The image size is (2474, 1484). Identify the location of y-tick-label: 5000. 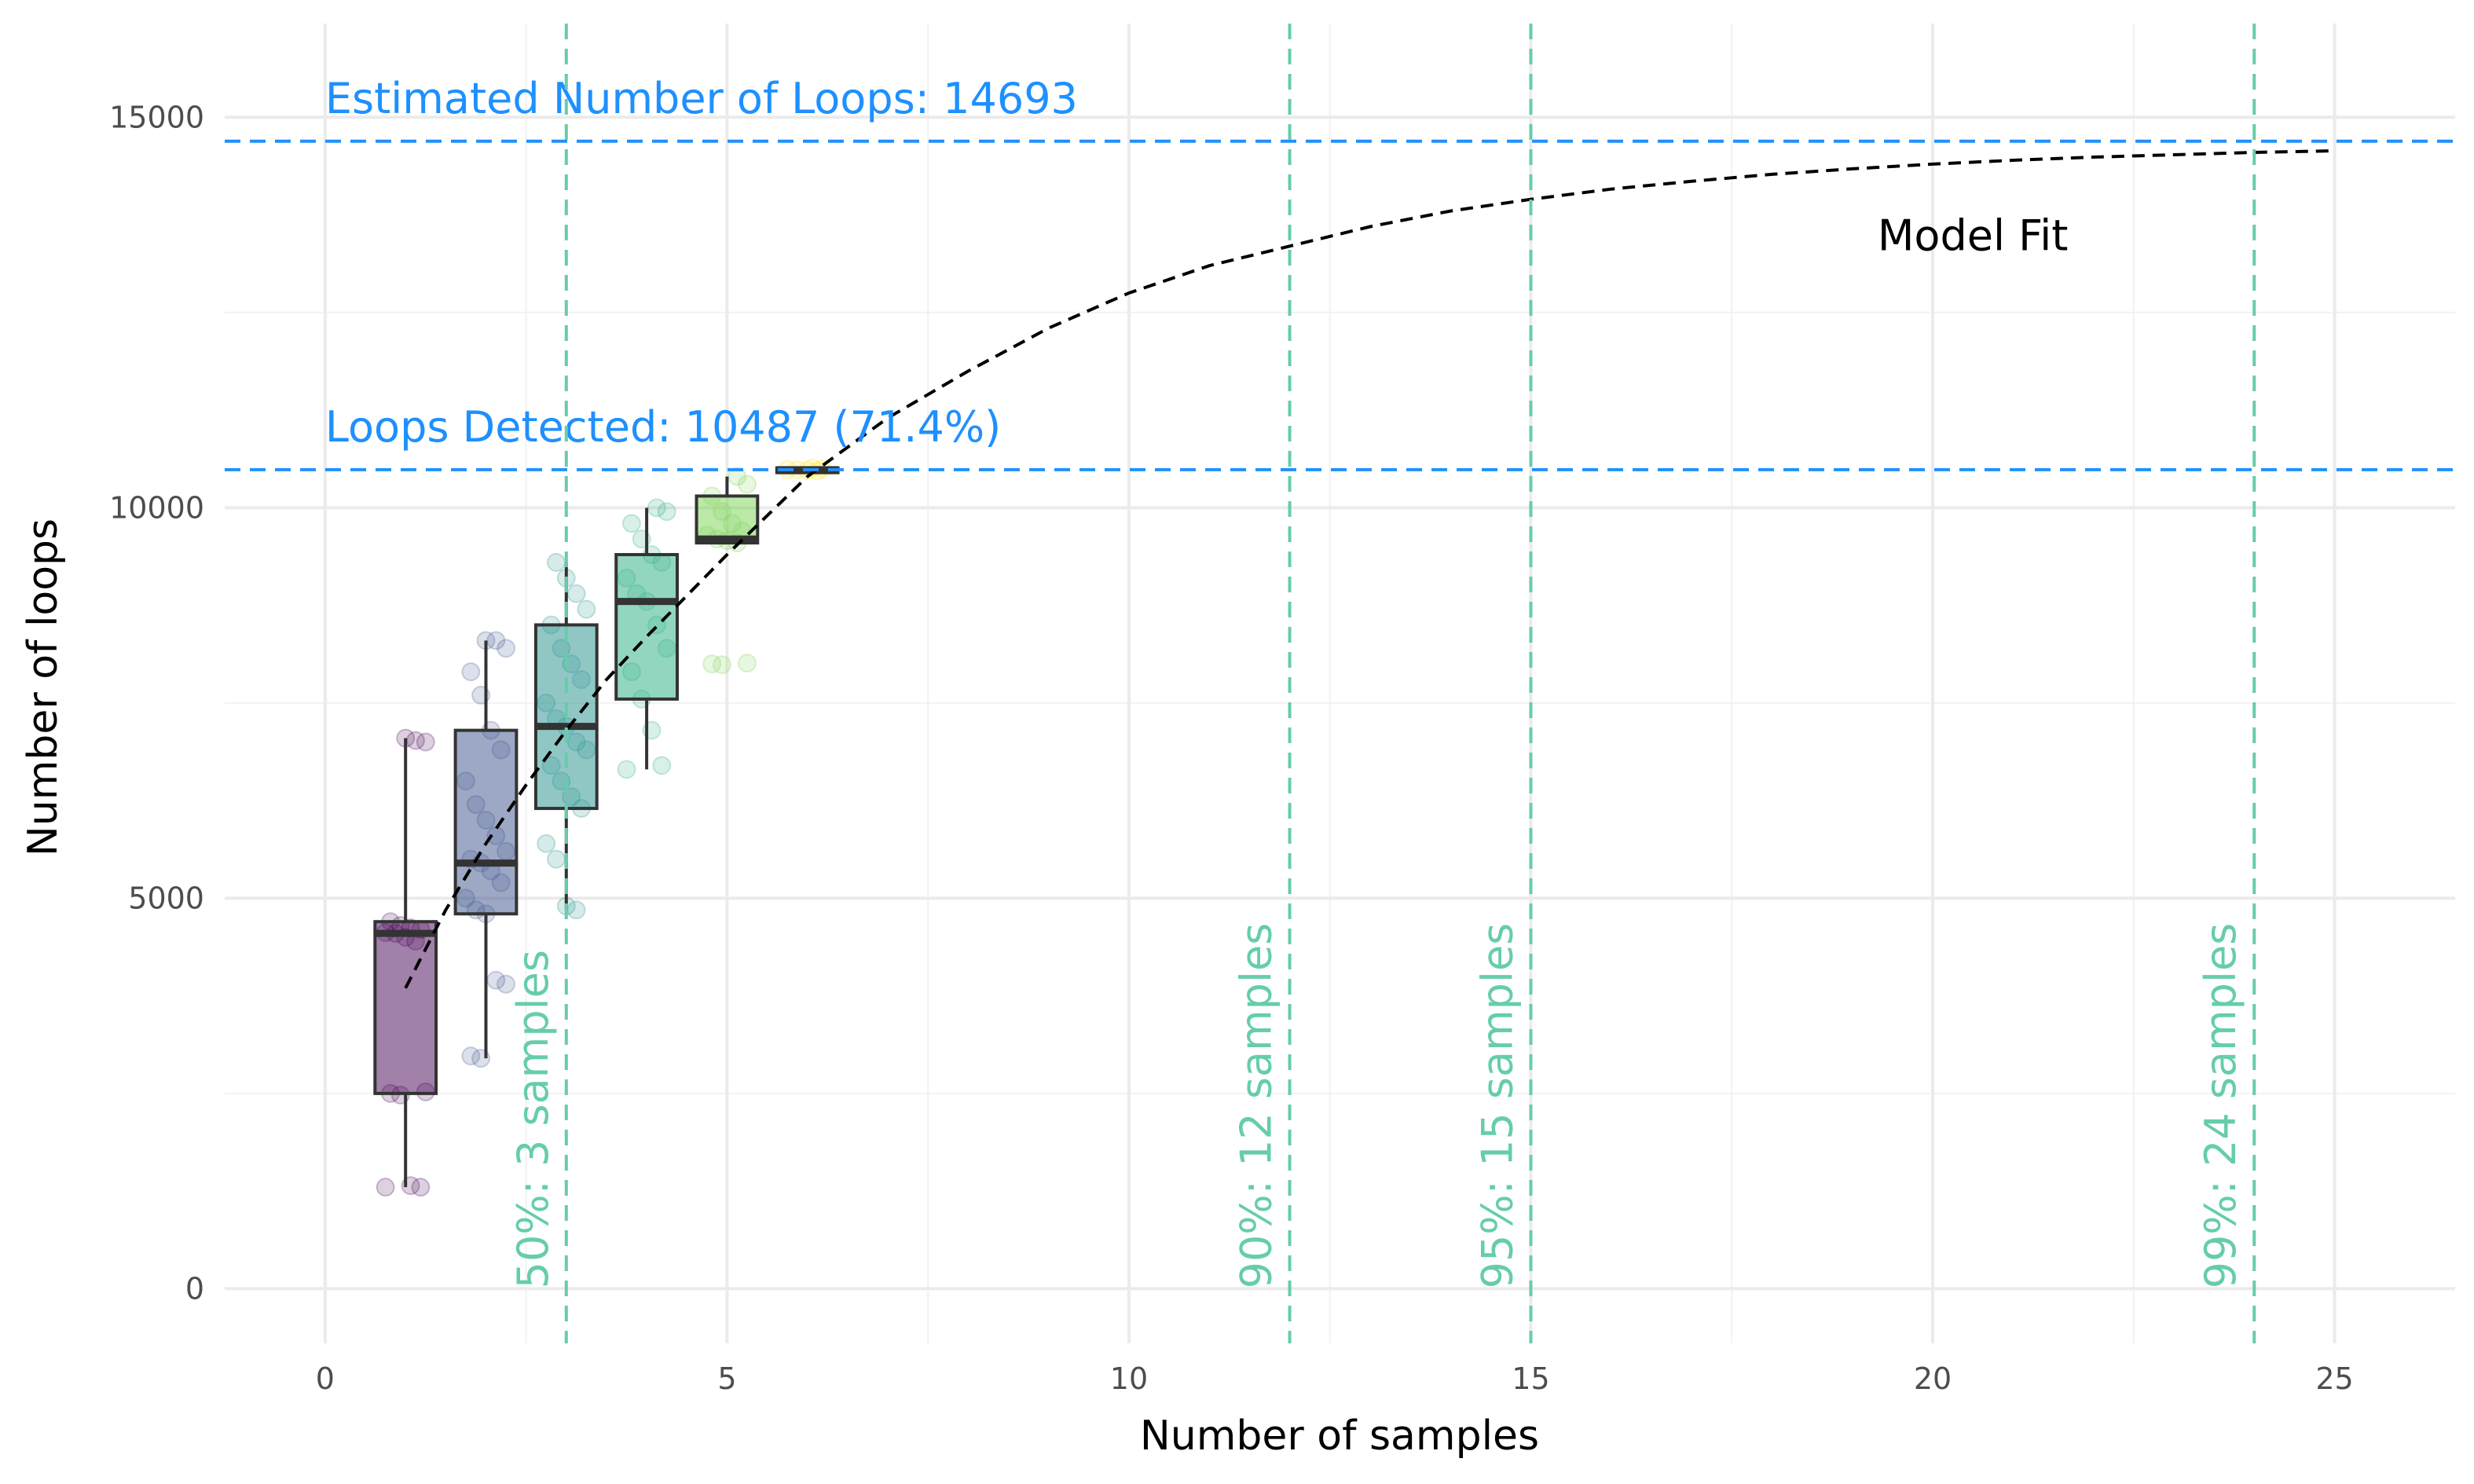
(166, 898).